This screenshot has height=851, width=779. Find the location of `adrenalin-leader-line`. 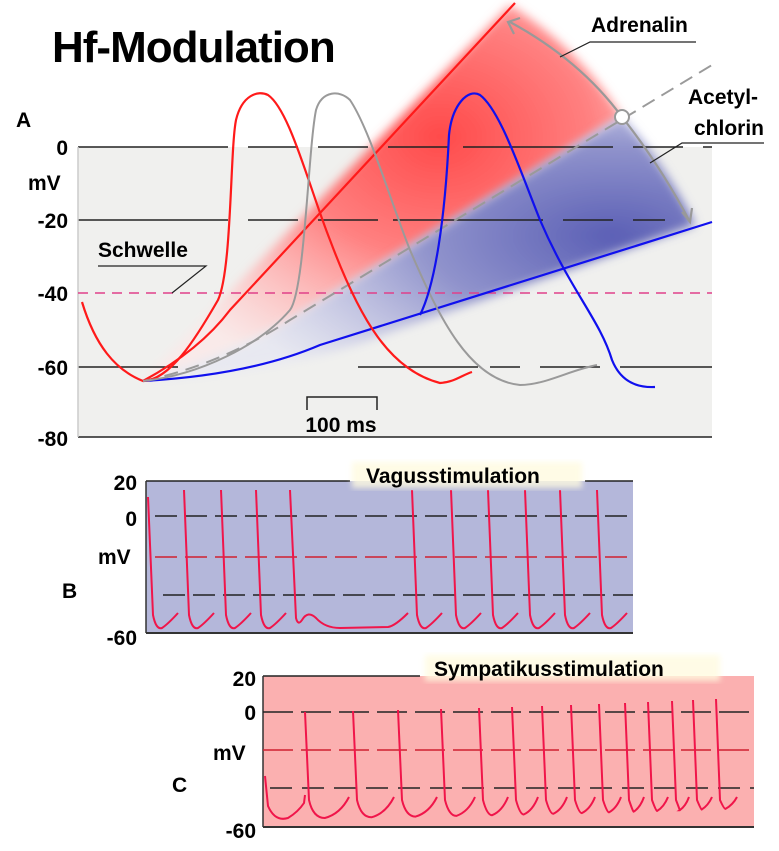

adrenalin-leader-line is located at coordinates (627, 49).